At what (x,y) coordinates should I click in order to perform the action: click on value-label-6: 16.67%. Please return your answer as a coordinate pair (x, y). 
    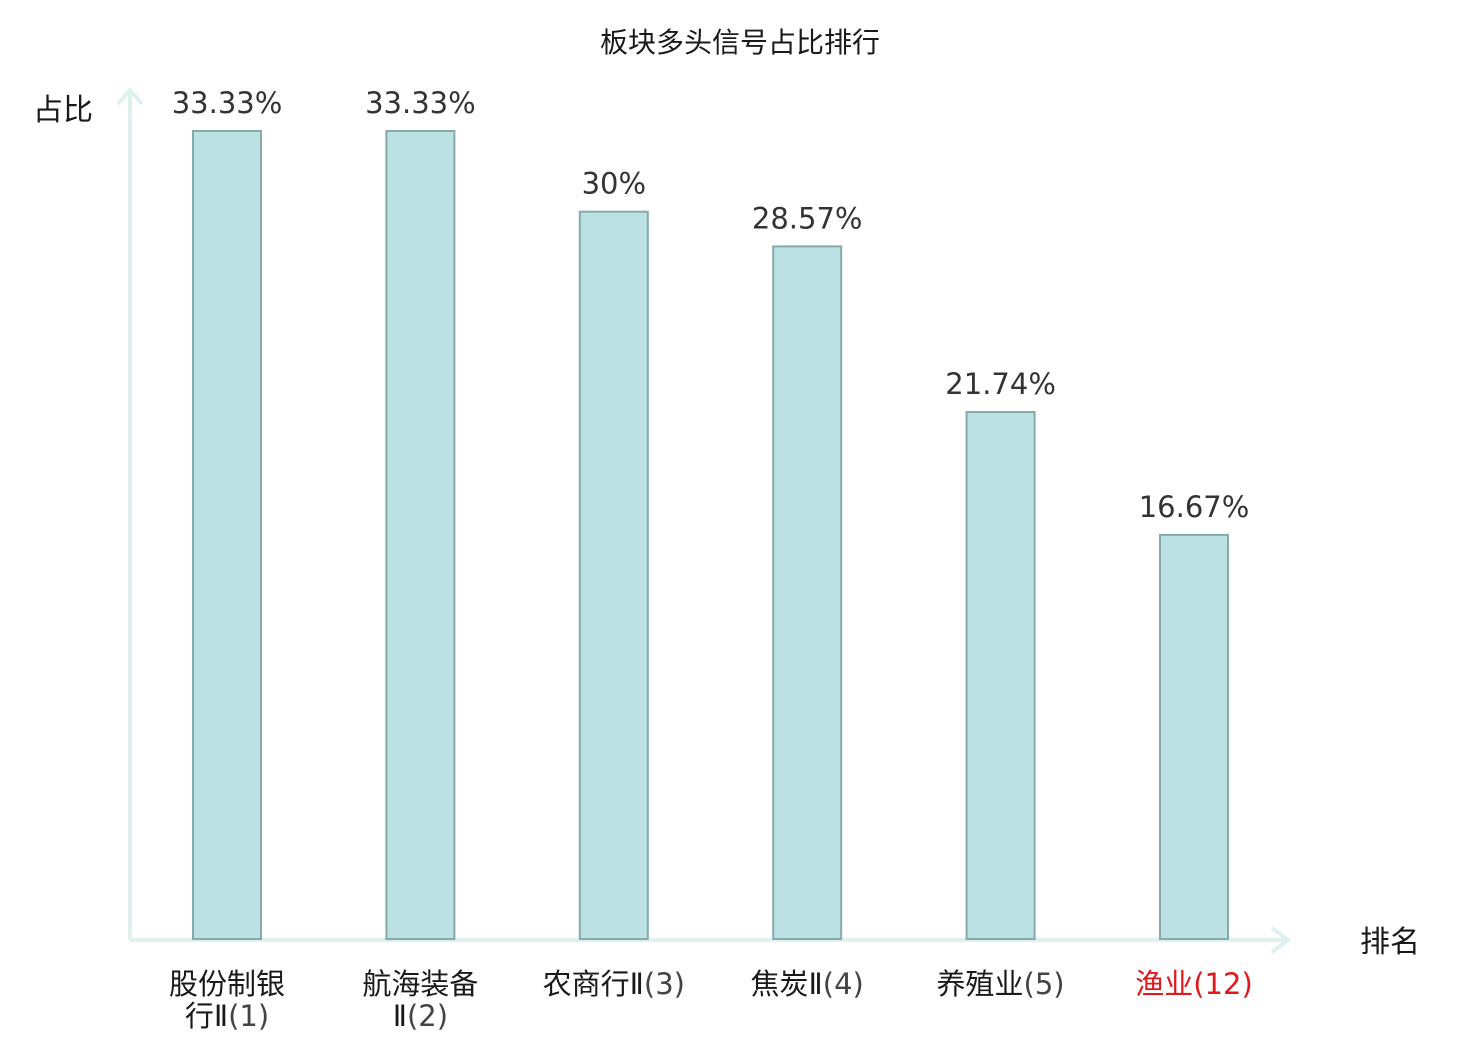
    Looking at the image, I should click on (1194, 507).